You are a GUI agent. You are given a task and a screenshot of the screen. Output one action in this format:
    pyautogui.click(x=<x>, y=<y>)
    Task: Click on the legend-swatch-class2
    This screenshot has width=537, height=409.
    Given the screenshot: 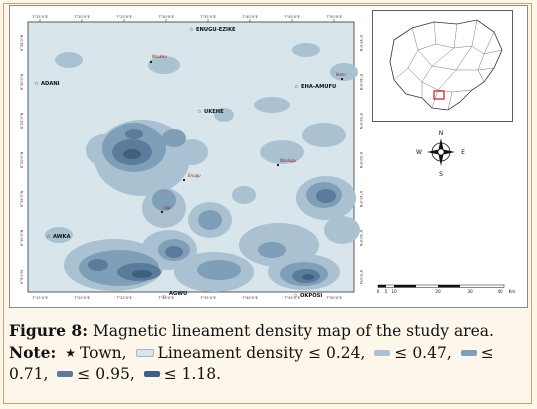 What is the action you would take?
    pyautogui.click(x=382, y=353)
    